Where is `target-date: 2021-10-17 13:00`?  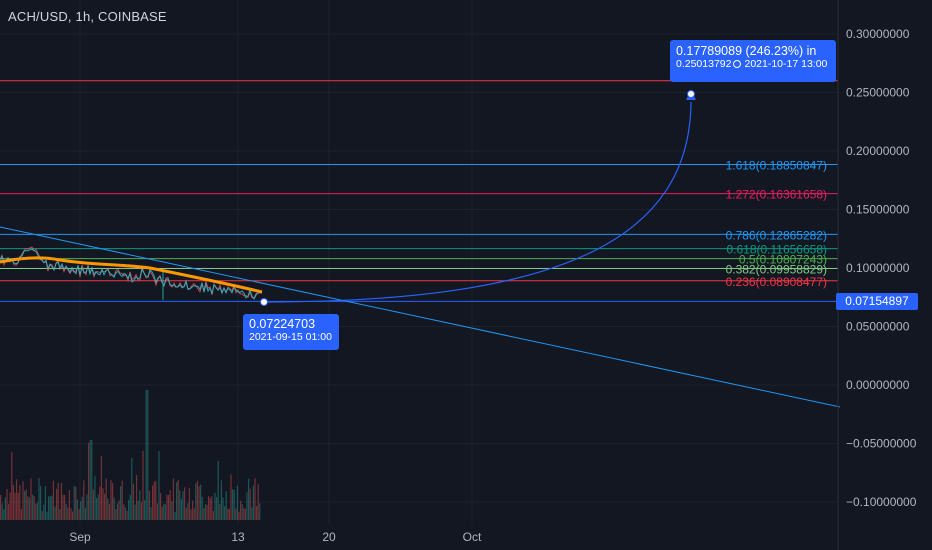 target-date: 2021-10-17 13:00 is located at coordinates (786, 64).